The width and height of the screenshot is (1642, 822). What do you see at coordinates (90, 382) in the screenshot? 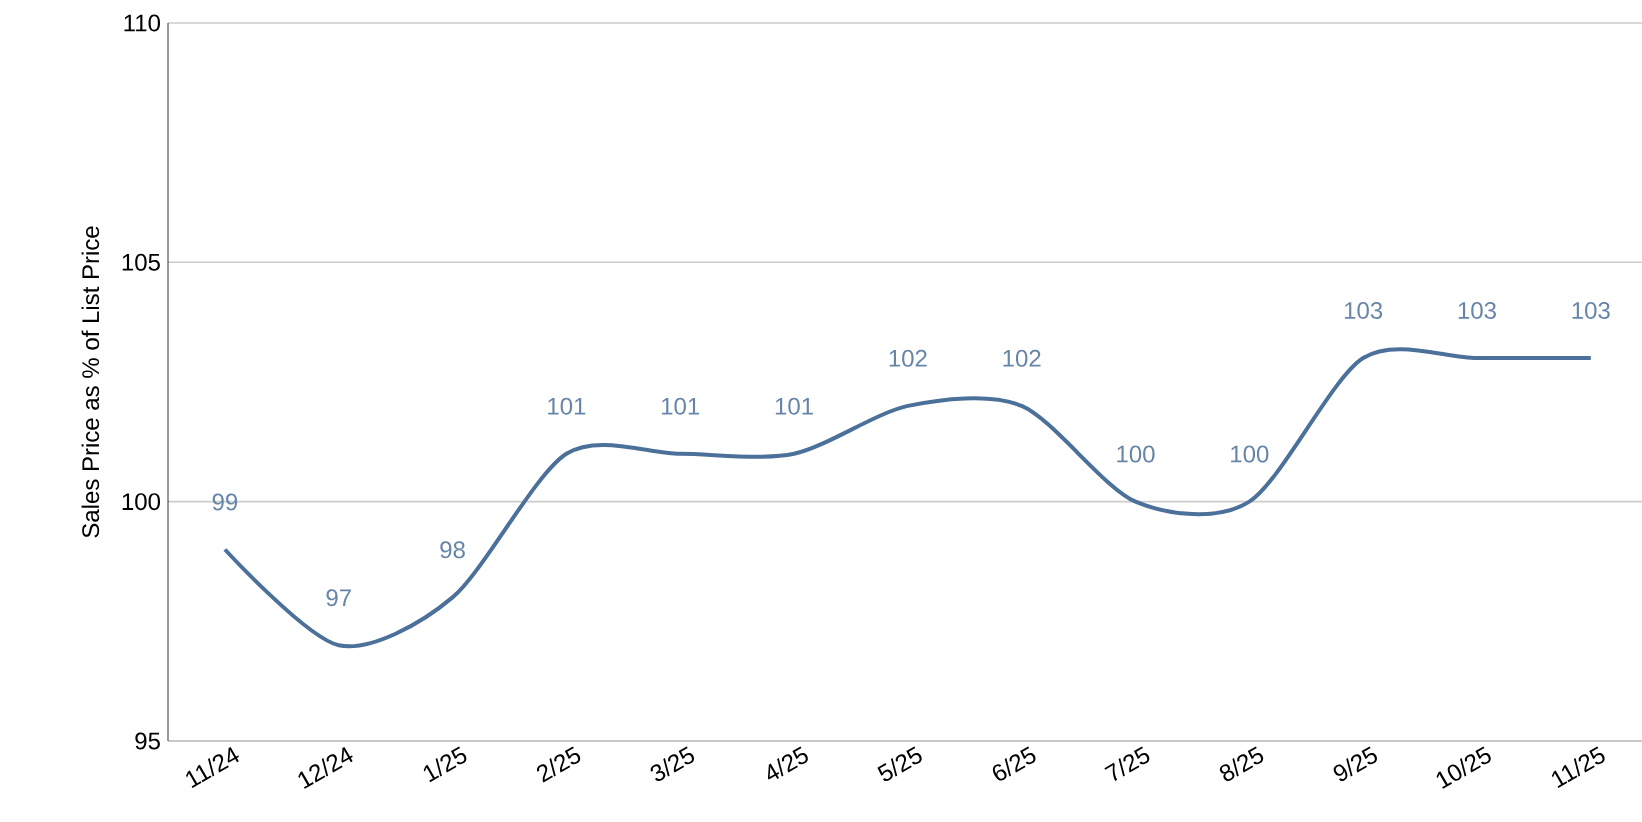
I see `y-axis-title: Sales Price as % of List Price` at bounding box center [90, 382].